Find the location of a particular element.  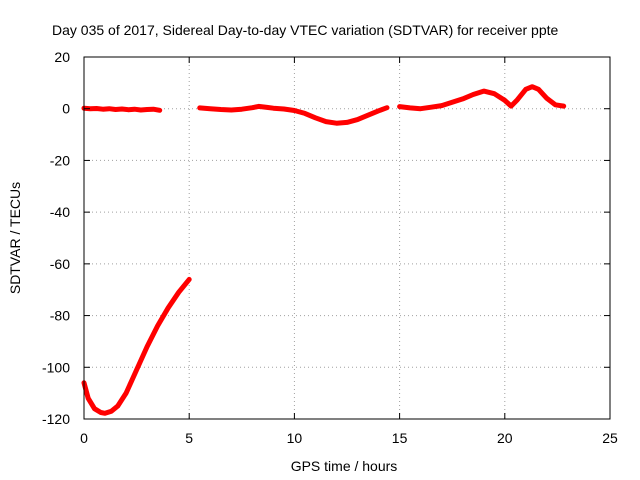

y-tick-label: -40 is located at coordinates (60, 212).